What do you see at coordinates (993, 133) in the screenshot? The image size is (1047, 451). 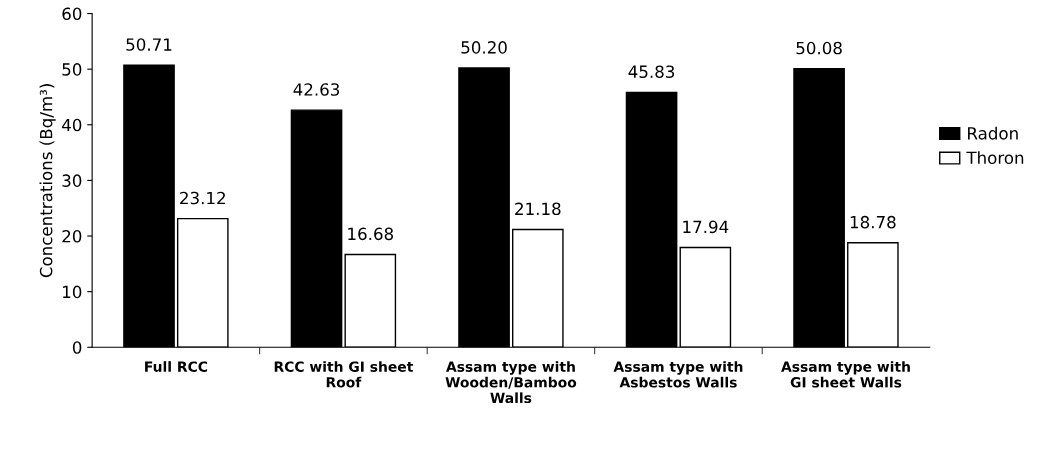 I see `legend-label: Radon` at bounding box center [993, 133].